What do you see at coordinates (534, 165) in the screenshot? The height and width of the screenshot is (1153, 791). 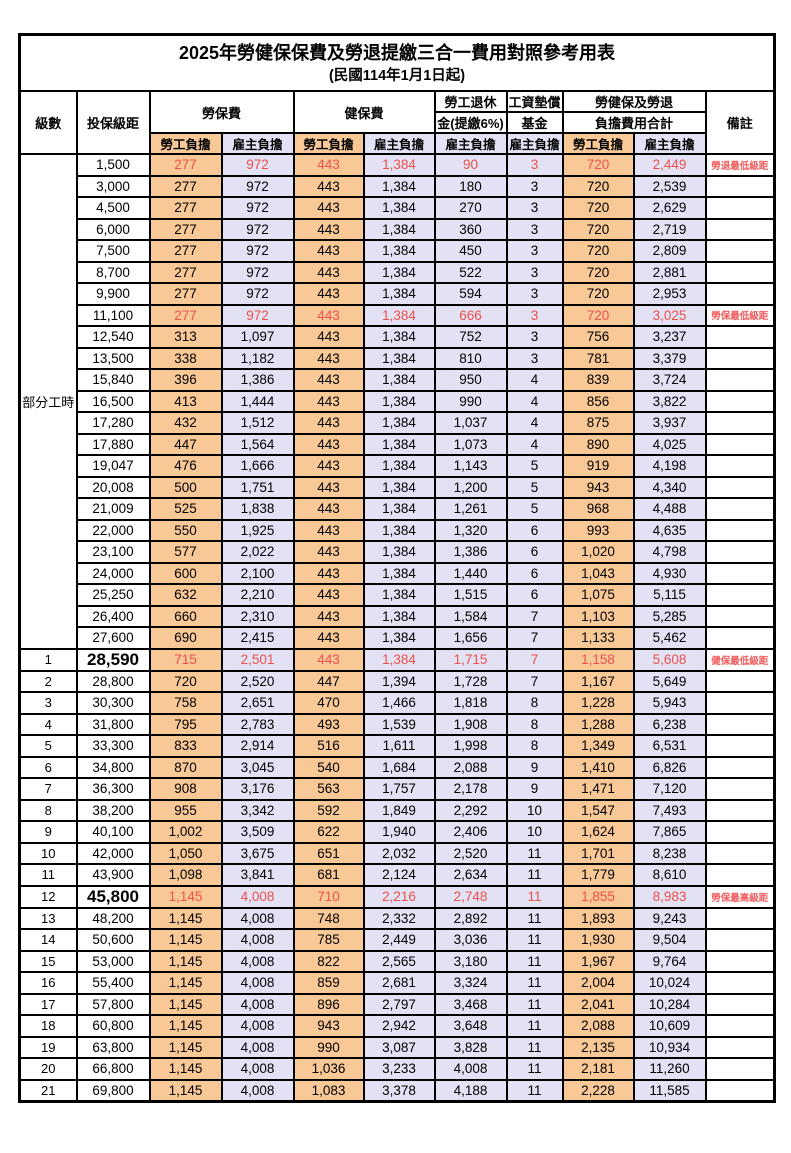 I see `value-cell-wagefund-employer: 3` at bounding box center [534, 165].